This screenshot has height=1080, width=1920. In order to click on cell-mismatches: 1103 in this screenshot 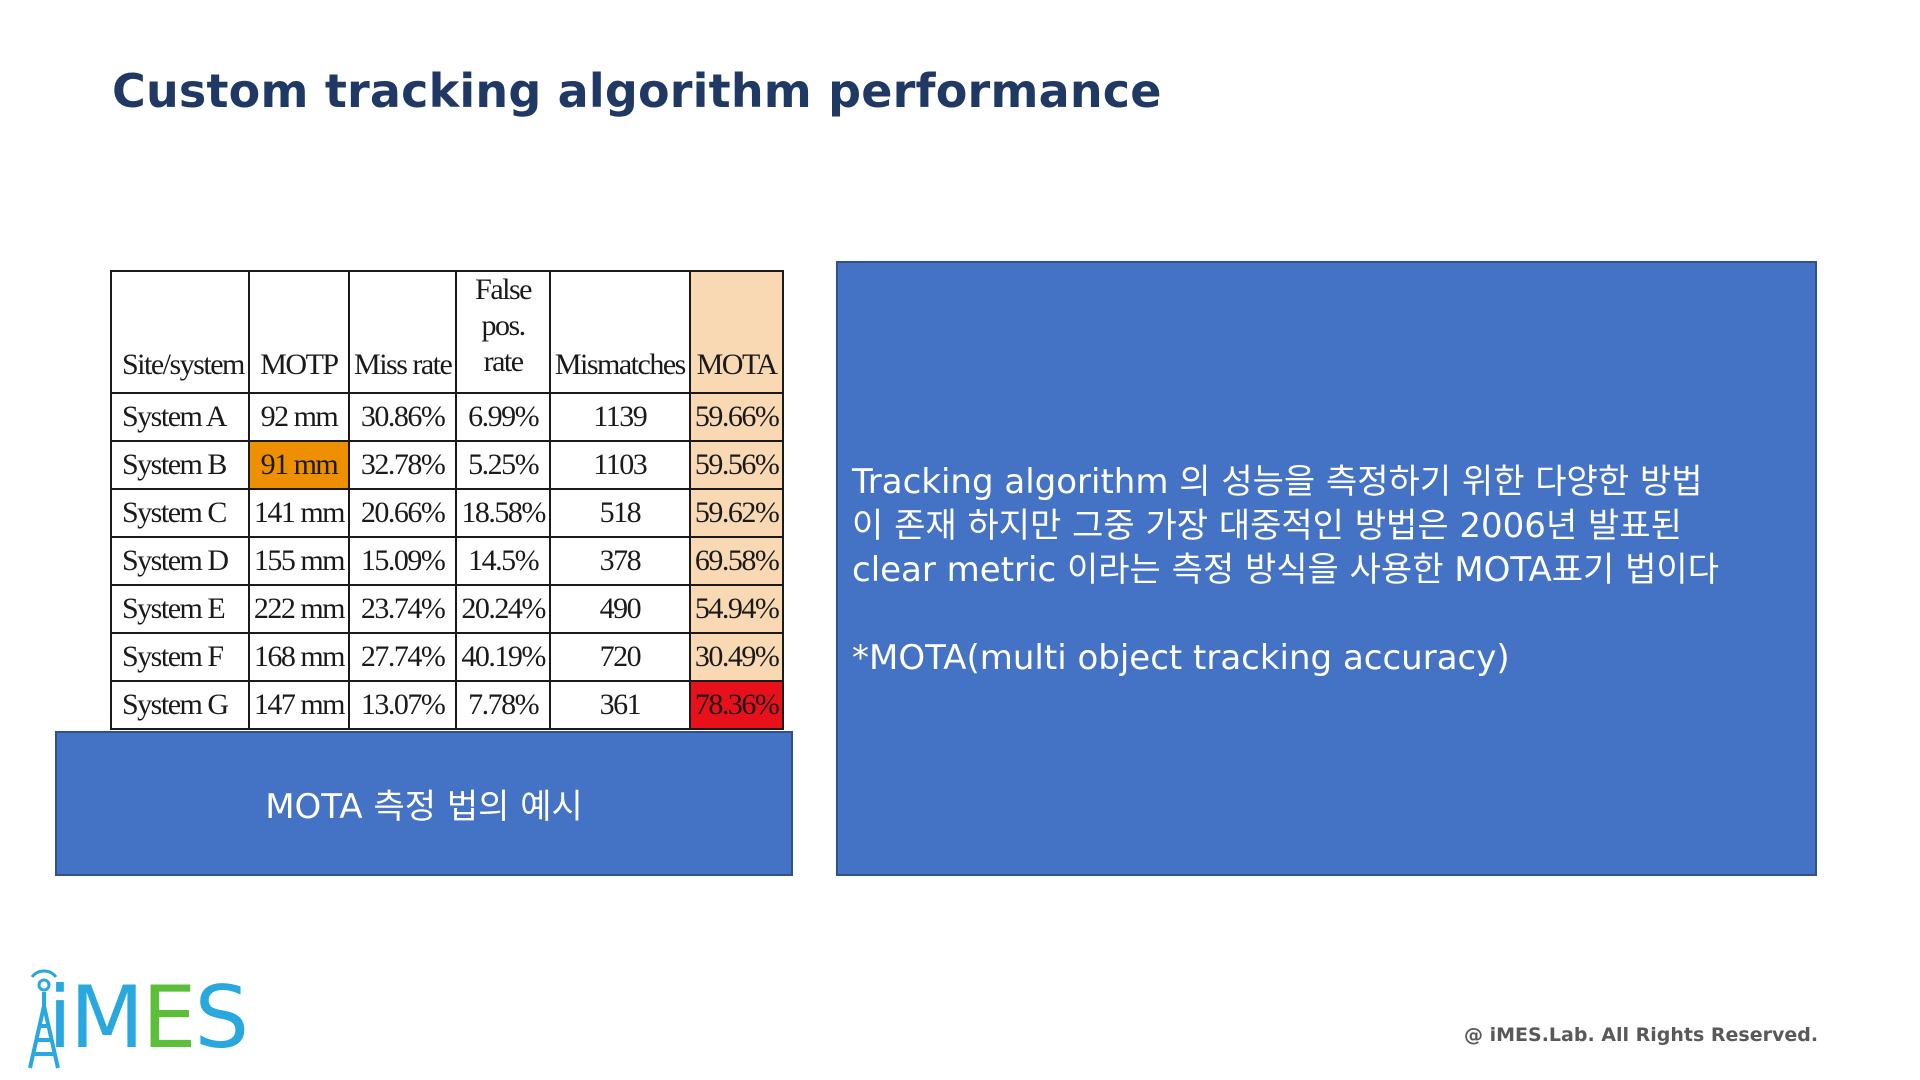, I will do `click(619, 465)`.